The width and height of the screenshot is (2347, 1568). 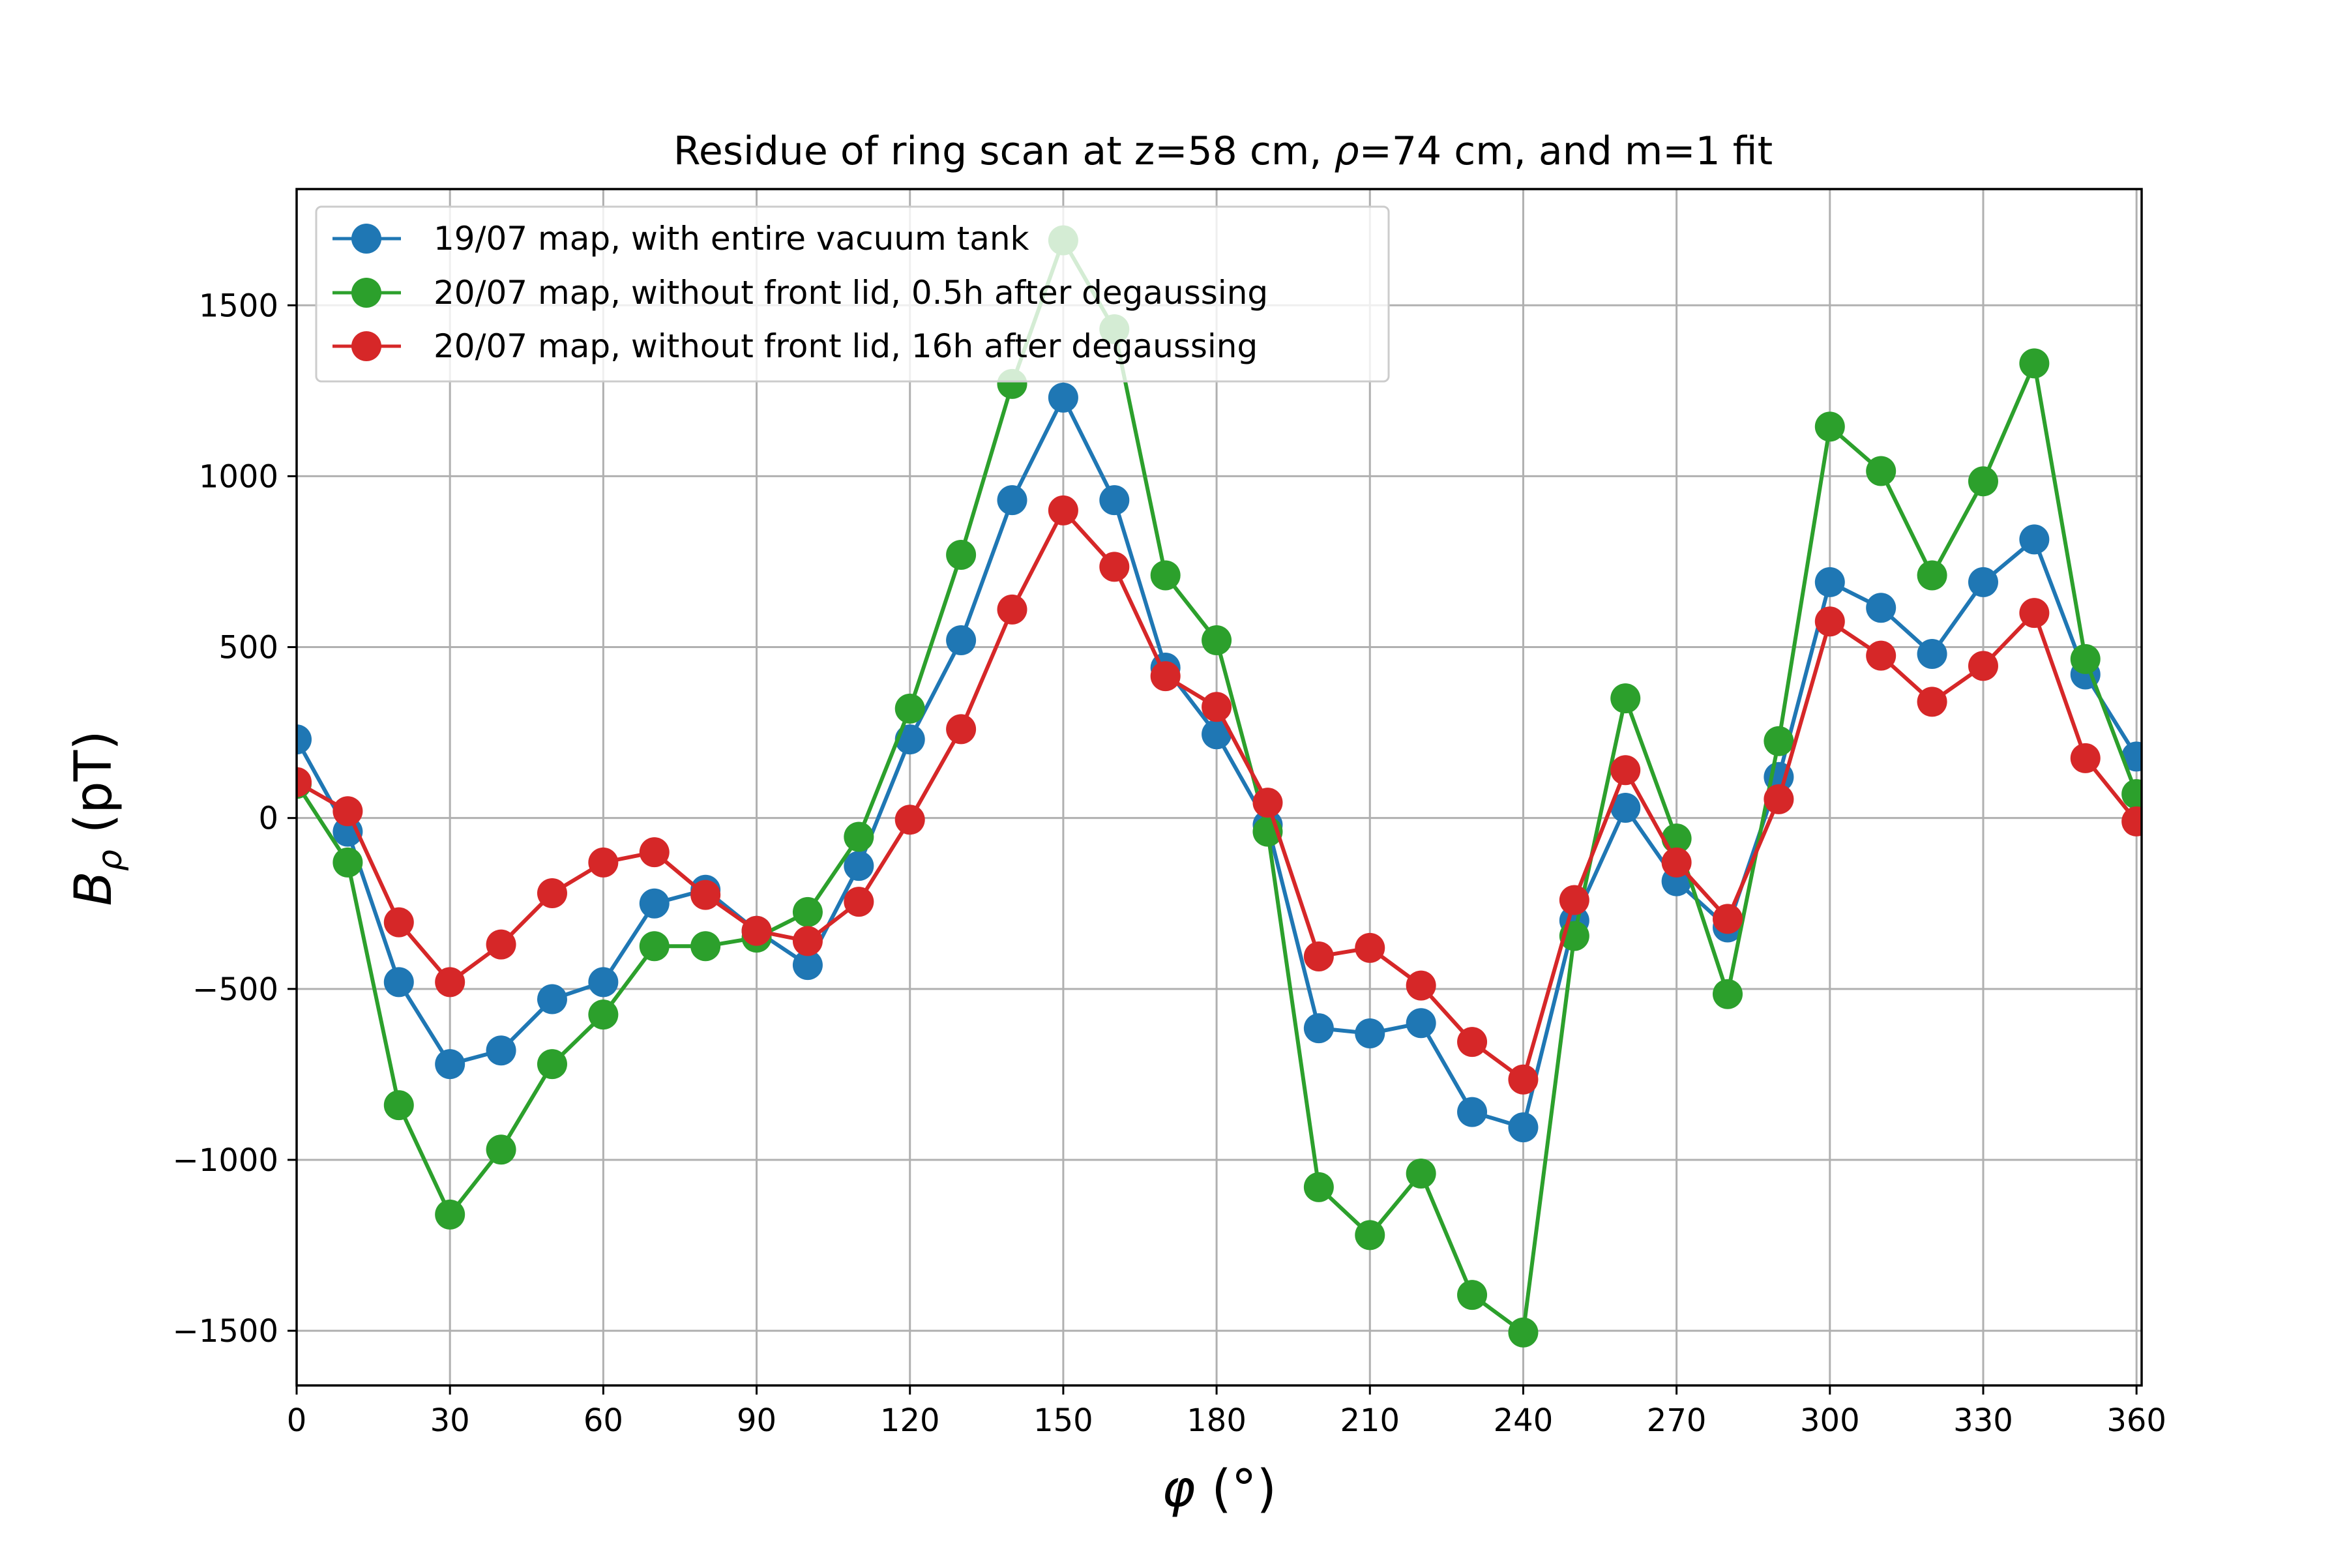 What do you see at coordinates (1983, 1421) in the screenshot?
I see `x-tick-label: 330` at bounding box center [1983, 1421].